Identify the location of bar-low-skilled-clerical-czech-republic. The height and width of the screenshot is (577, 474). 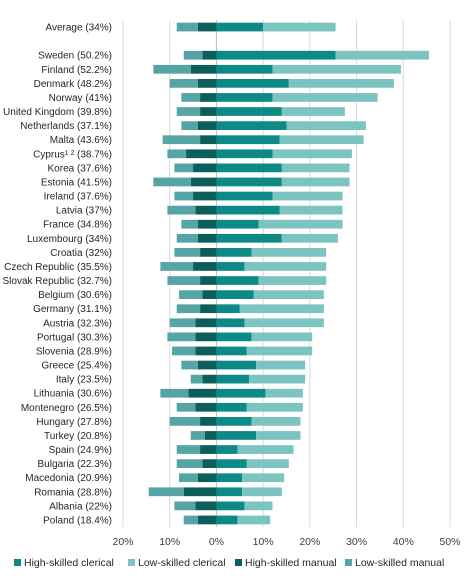
(285, 266).